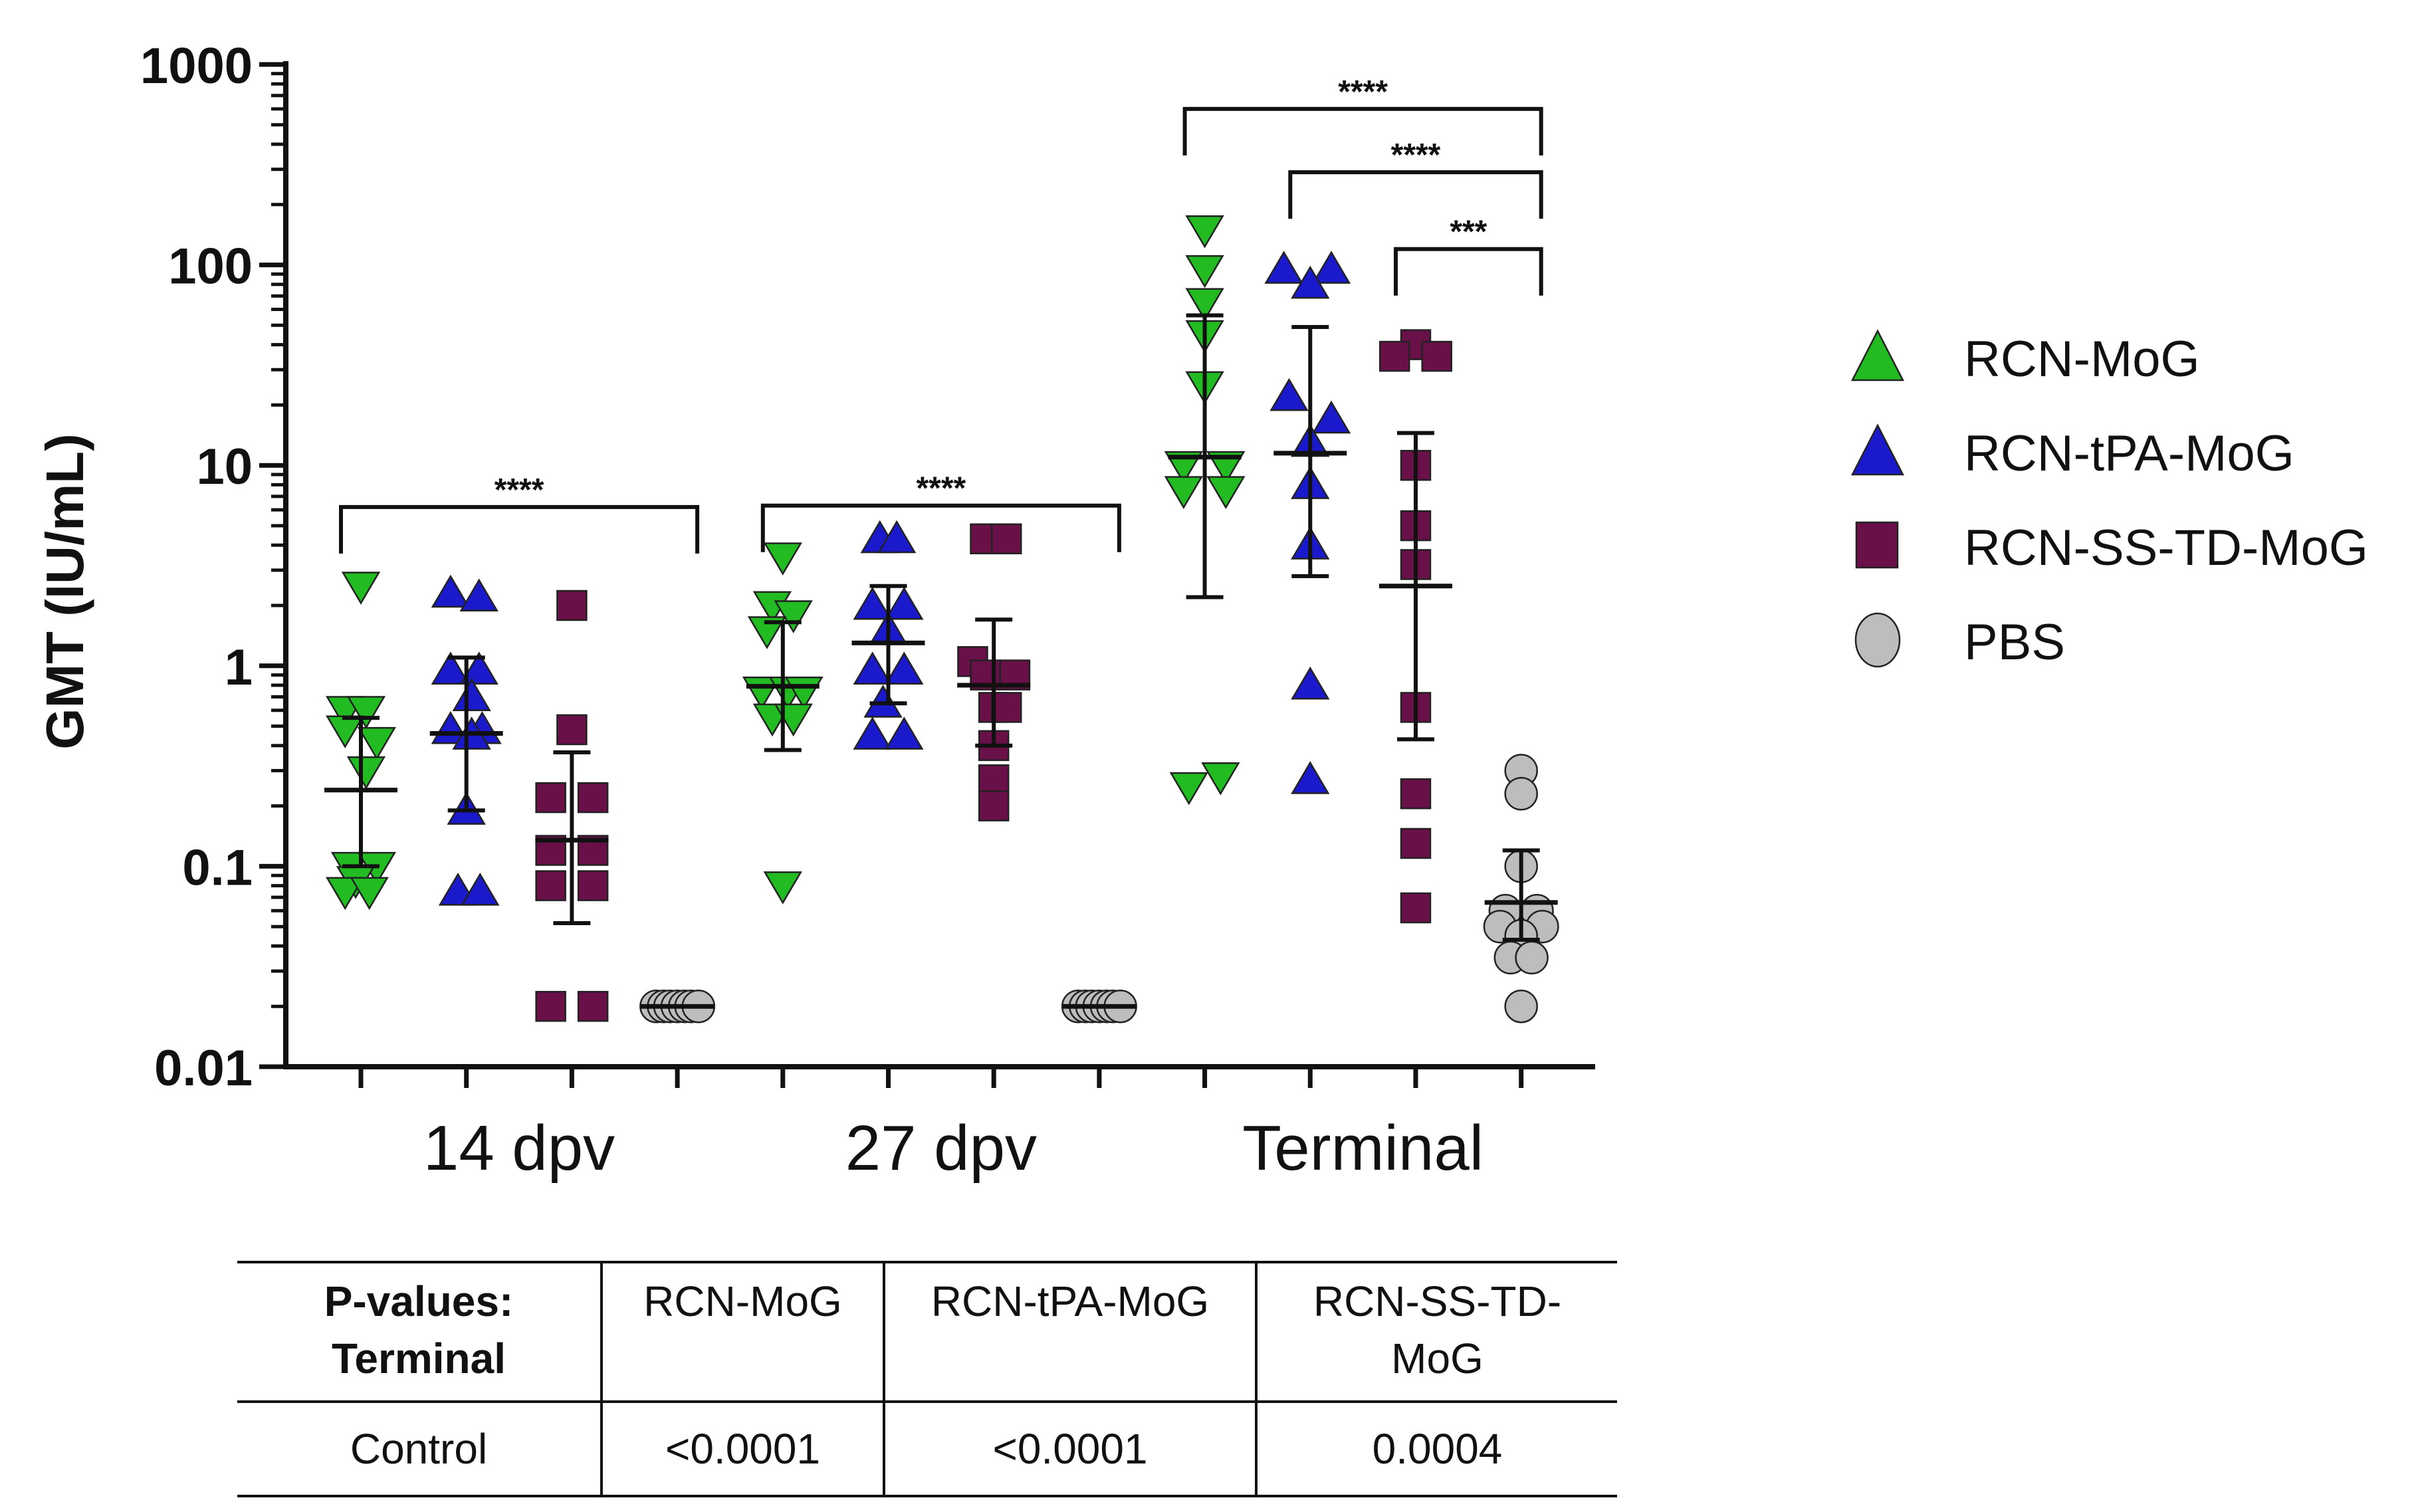 The height and width of the screenshot is (1512, 2416). What do you see at coordinates (420, 1448) in the screenshot?
I see `table-cell: Control` at bounding box center [420, 1448].